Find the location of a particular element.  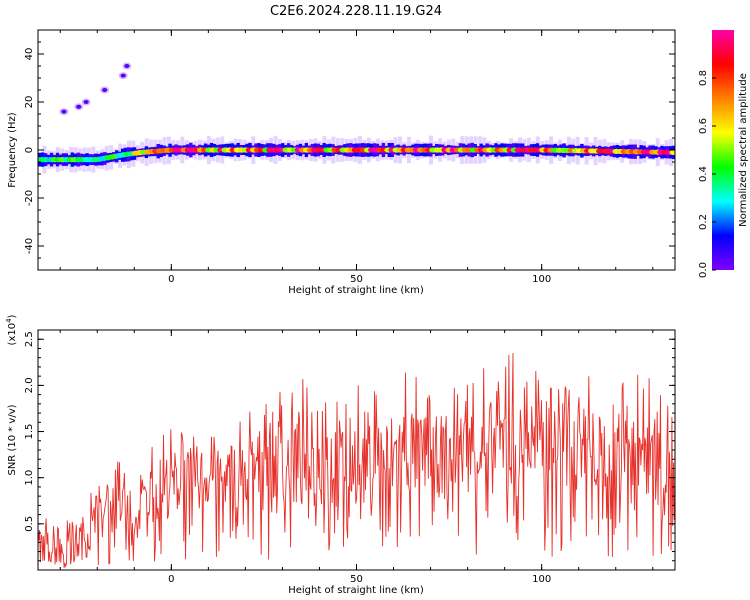

snr-x-tick-label: 100 is located at coordinates (541, 579).